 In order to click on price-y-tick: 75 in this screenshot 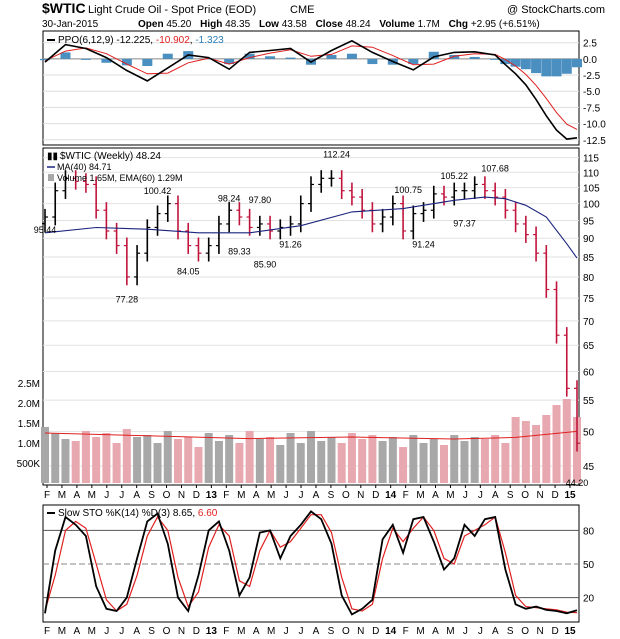, I will do `click(589, 299)`.